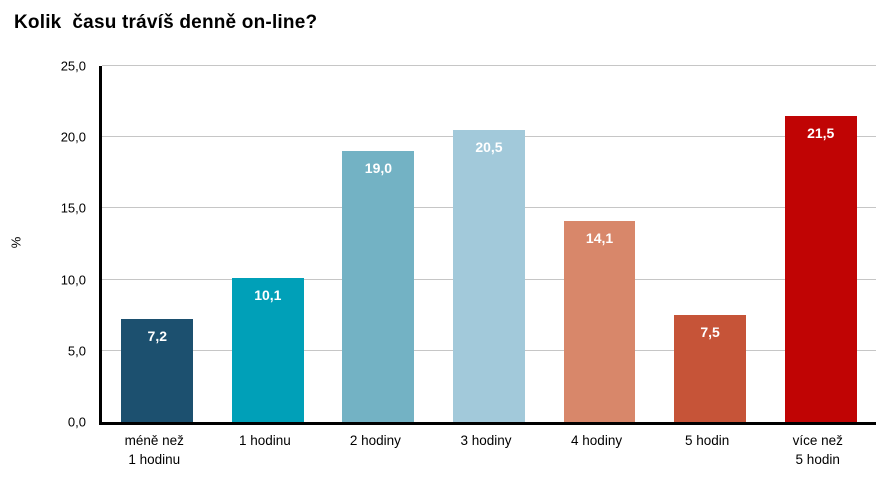 The width and height of the screenshot is (896, 483). I want to click on bar-value-label: 10,1, so click(268, 295).